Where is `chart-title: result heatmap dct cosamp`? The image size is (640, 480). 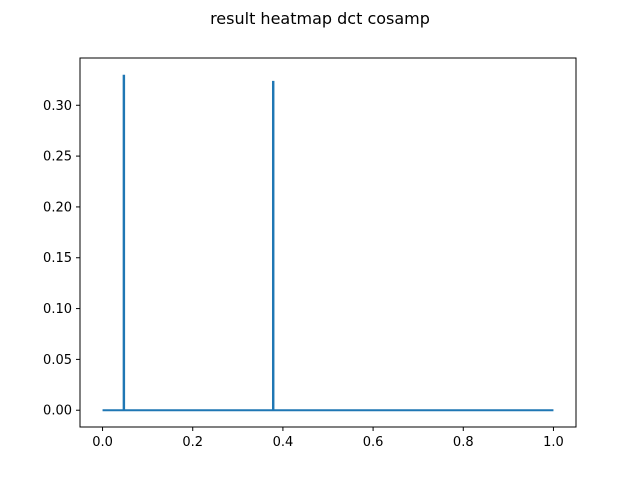 chart-title: result heatmap dct cosamp is located at coordinates (320, 18).